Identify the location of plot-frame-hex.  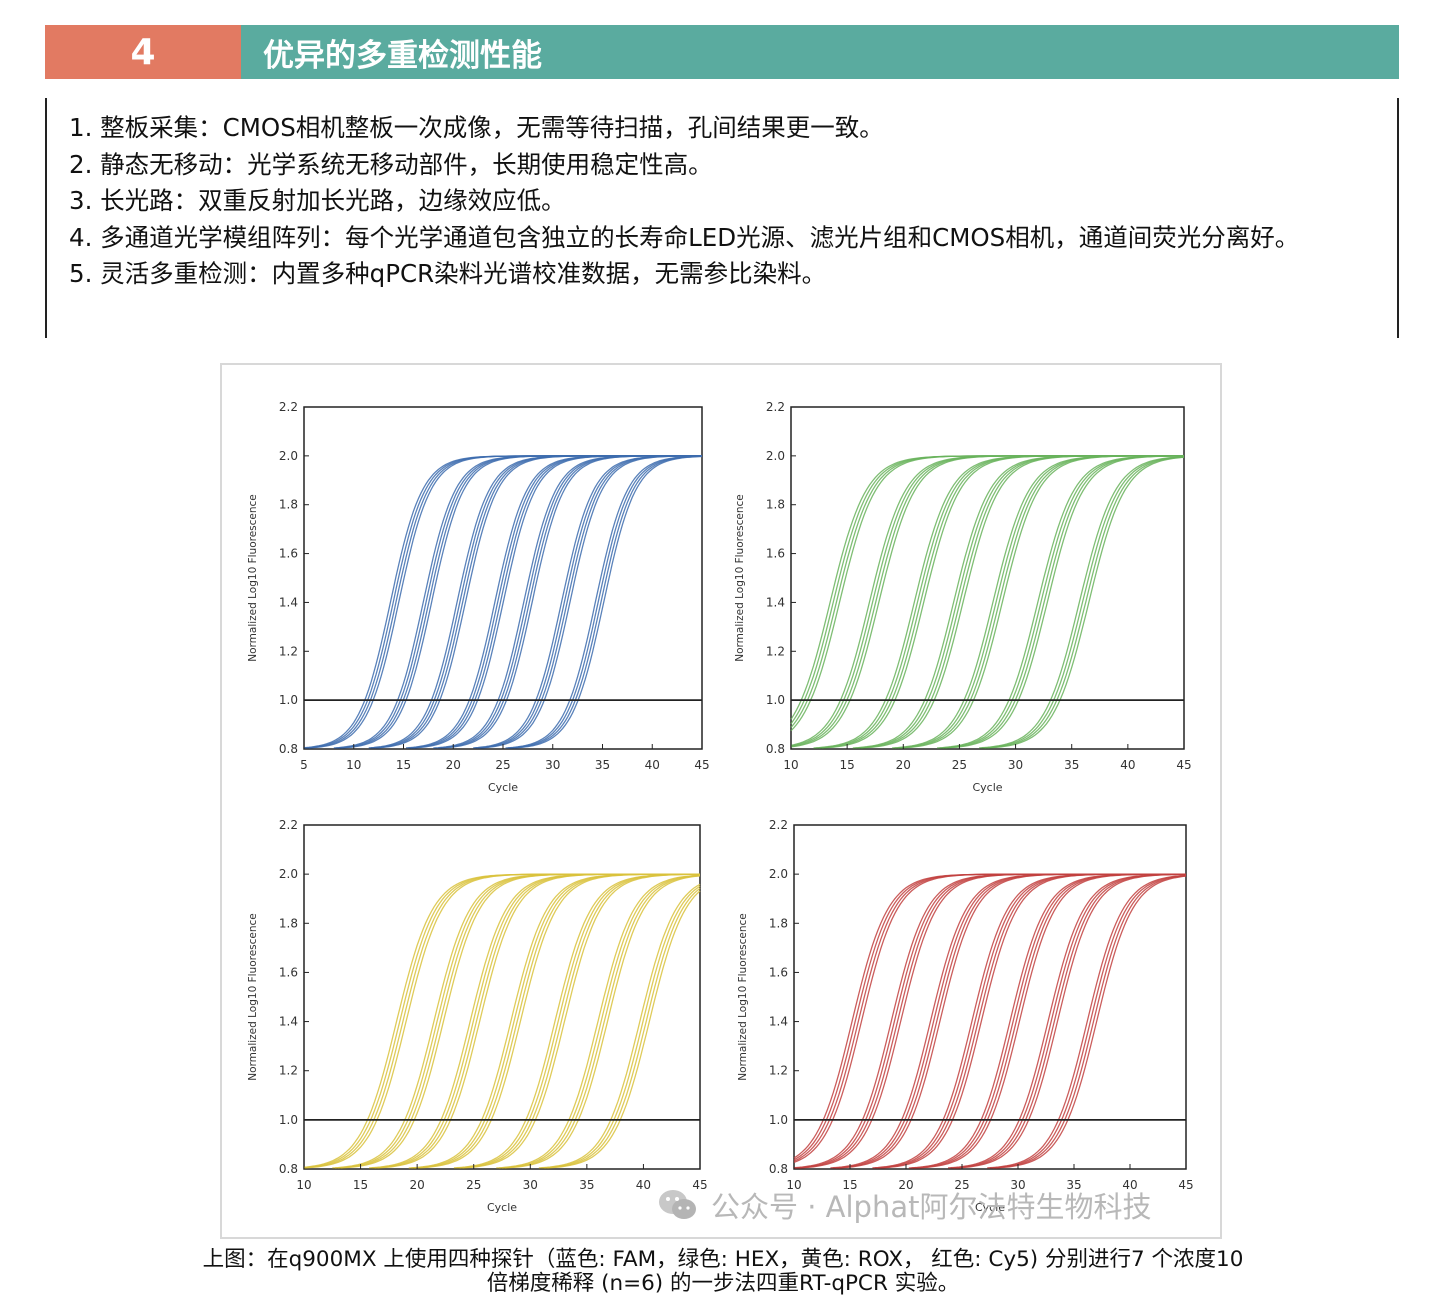
(987, 578).